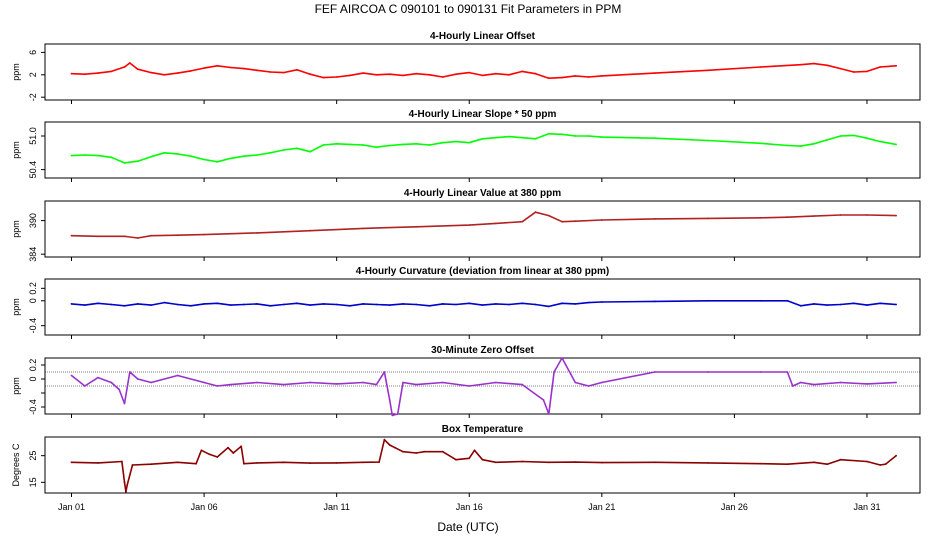  What do you see at coordinates (33, 170) in the screenshot?
I see `y-tick-label: 50.4` at bounding box center [33, 170].